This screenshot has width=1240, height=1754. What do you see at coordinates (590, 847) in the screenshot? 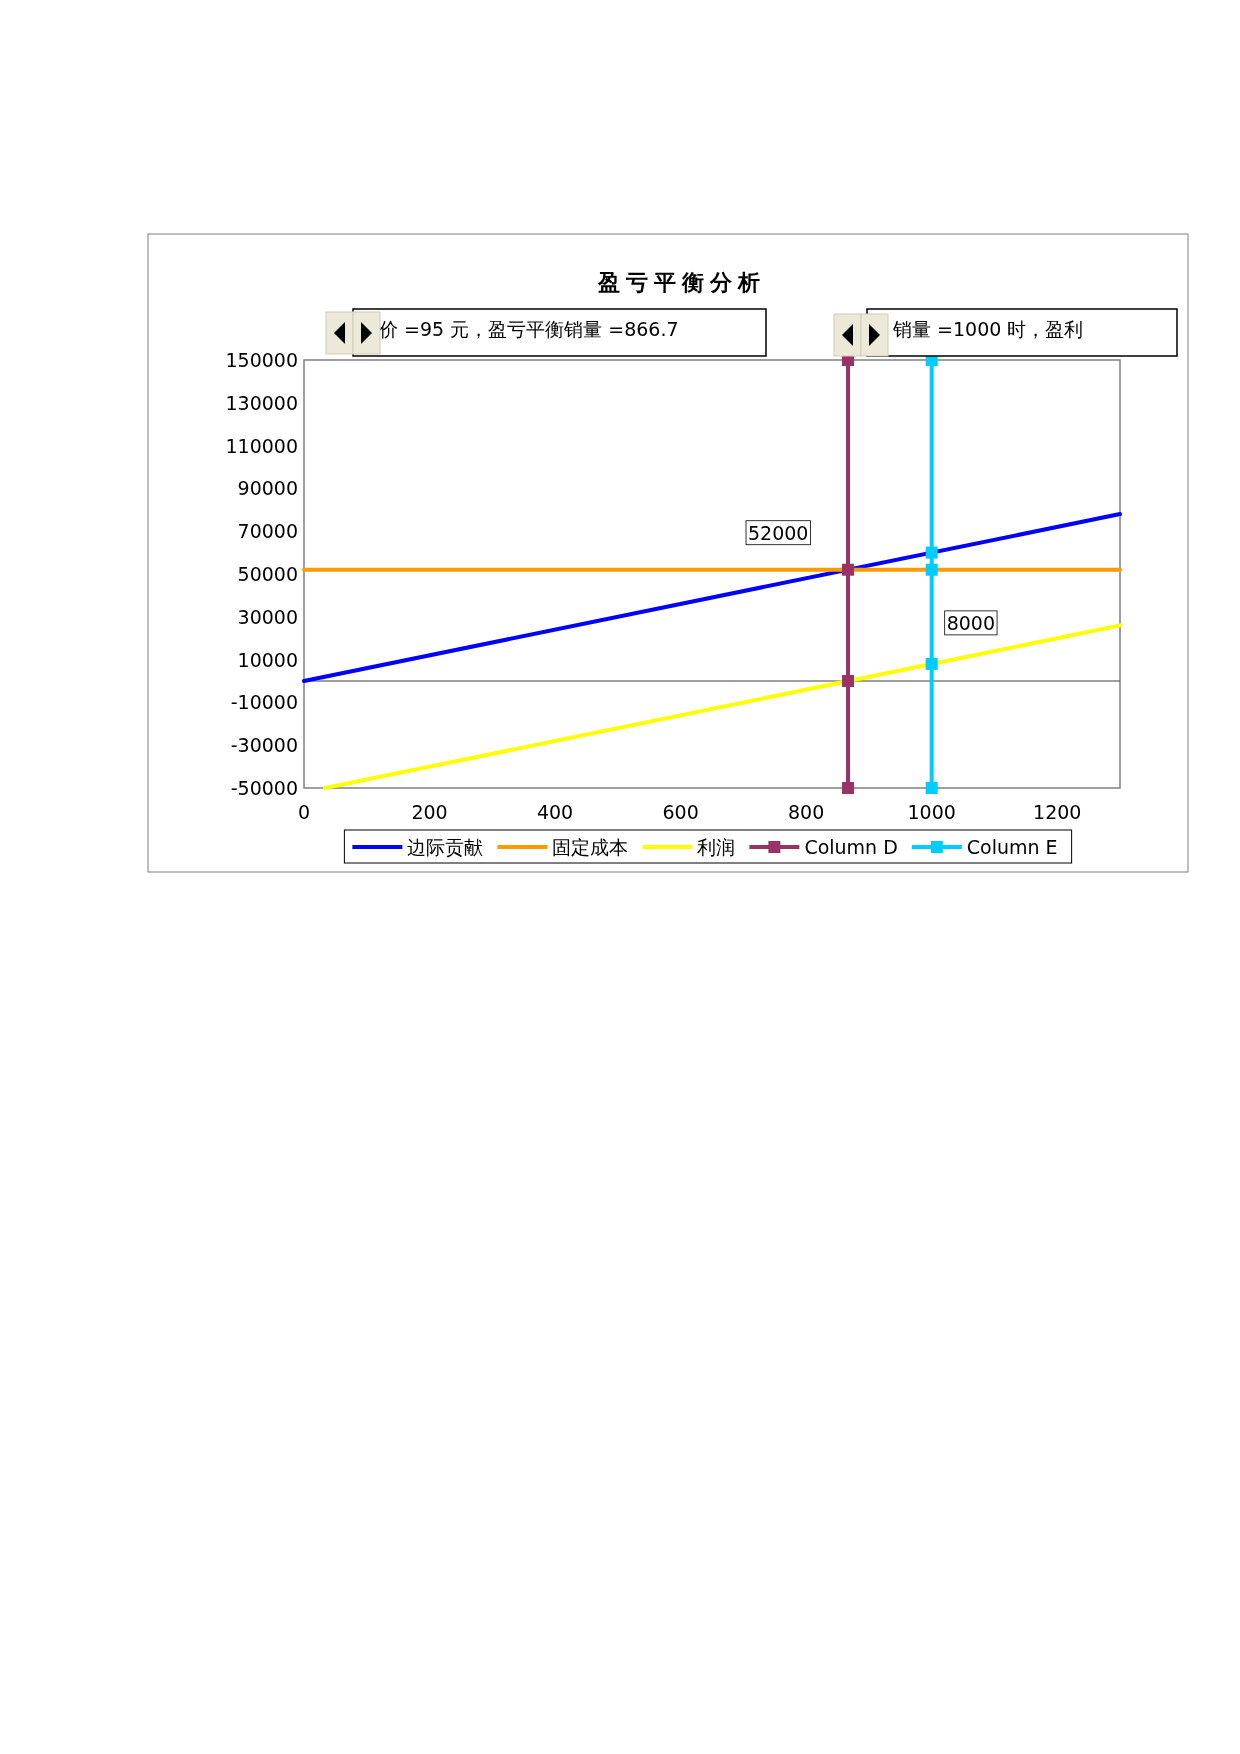
I see `legend-label: 固定成本` at bounding box center [590, 847].